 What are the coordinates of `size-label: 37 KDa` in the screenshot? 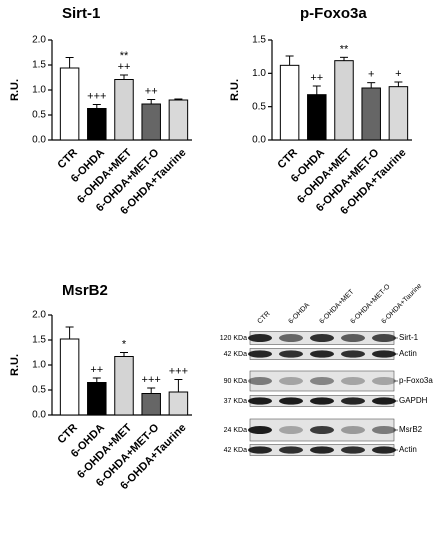 It's located at (235, 401).